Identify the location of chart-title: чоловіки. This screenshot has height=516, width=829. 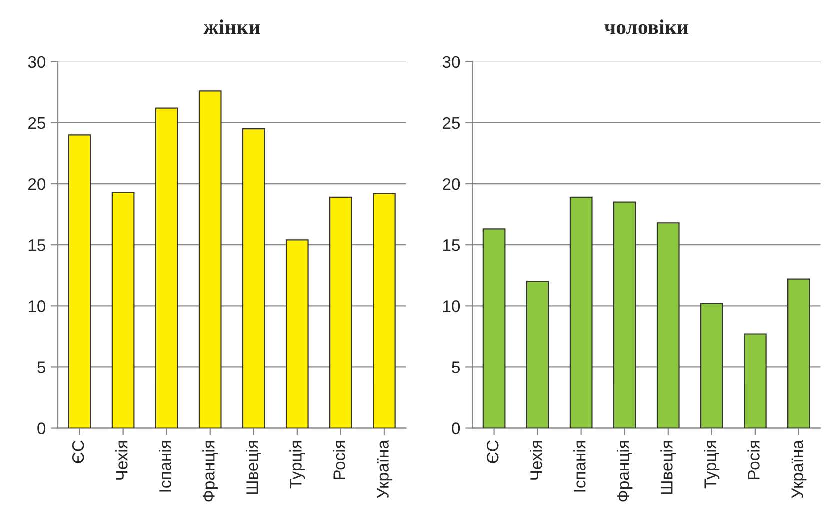
(646, 27).